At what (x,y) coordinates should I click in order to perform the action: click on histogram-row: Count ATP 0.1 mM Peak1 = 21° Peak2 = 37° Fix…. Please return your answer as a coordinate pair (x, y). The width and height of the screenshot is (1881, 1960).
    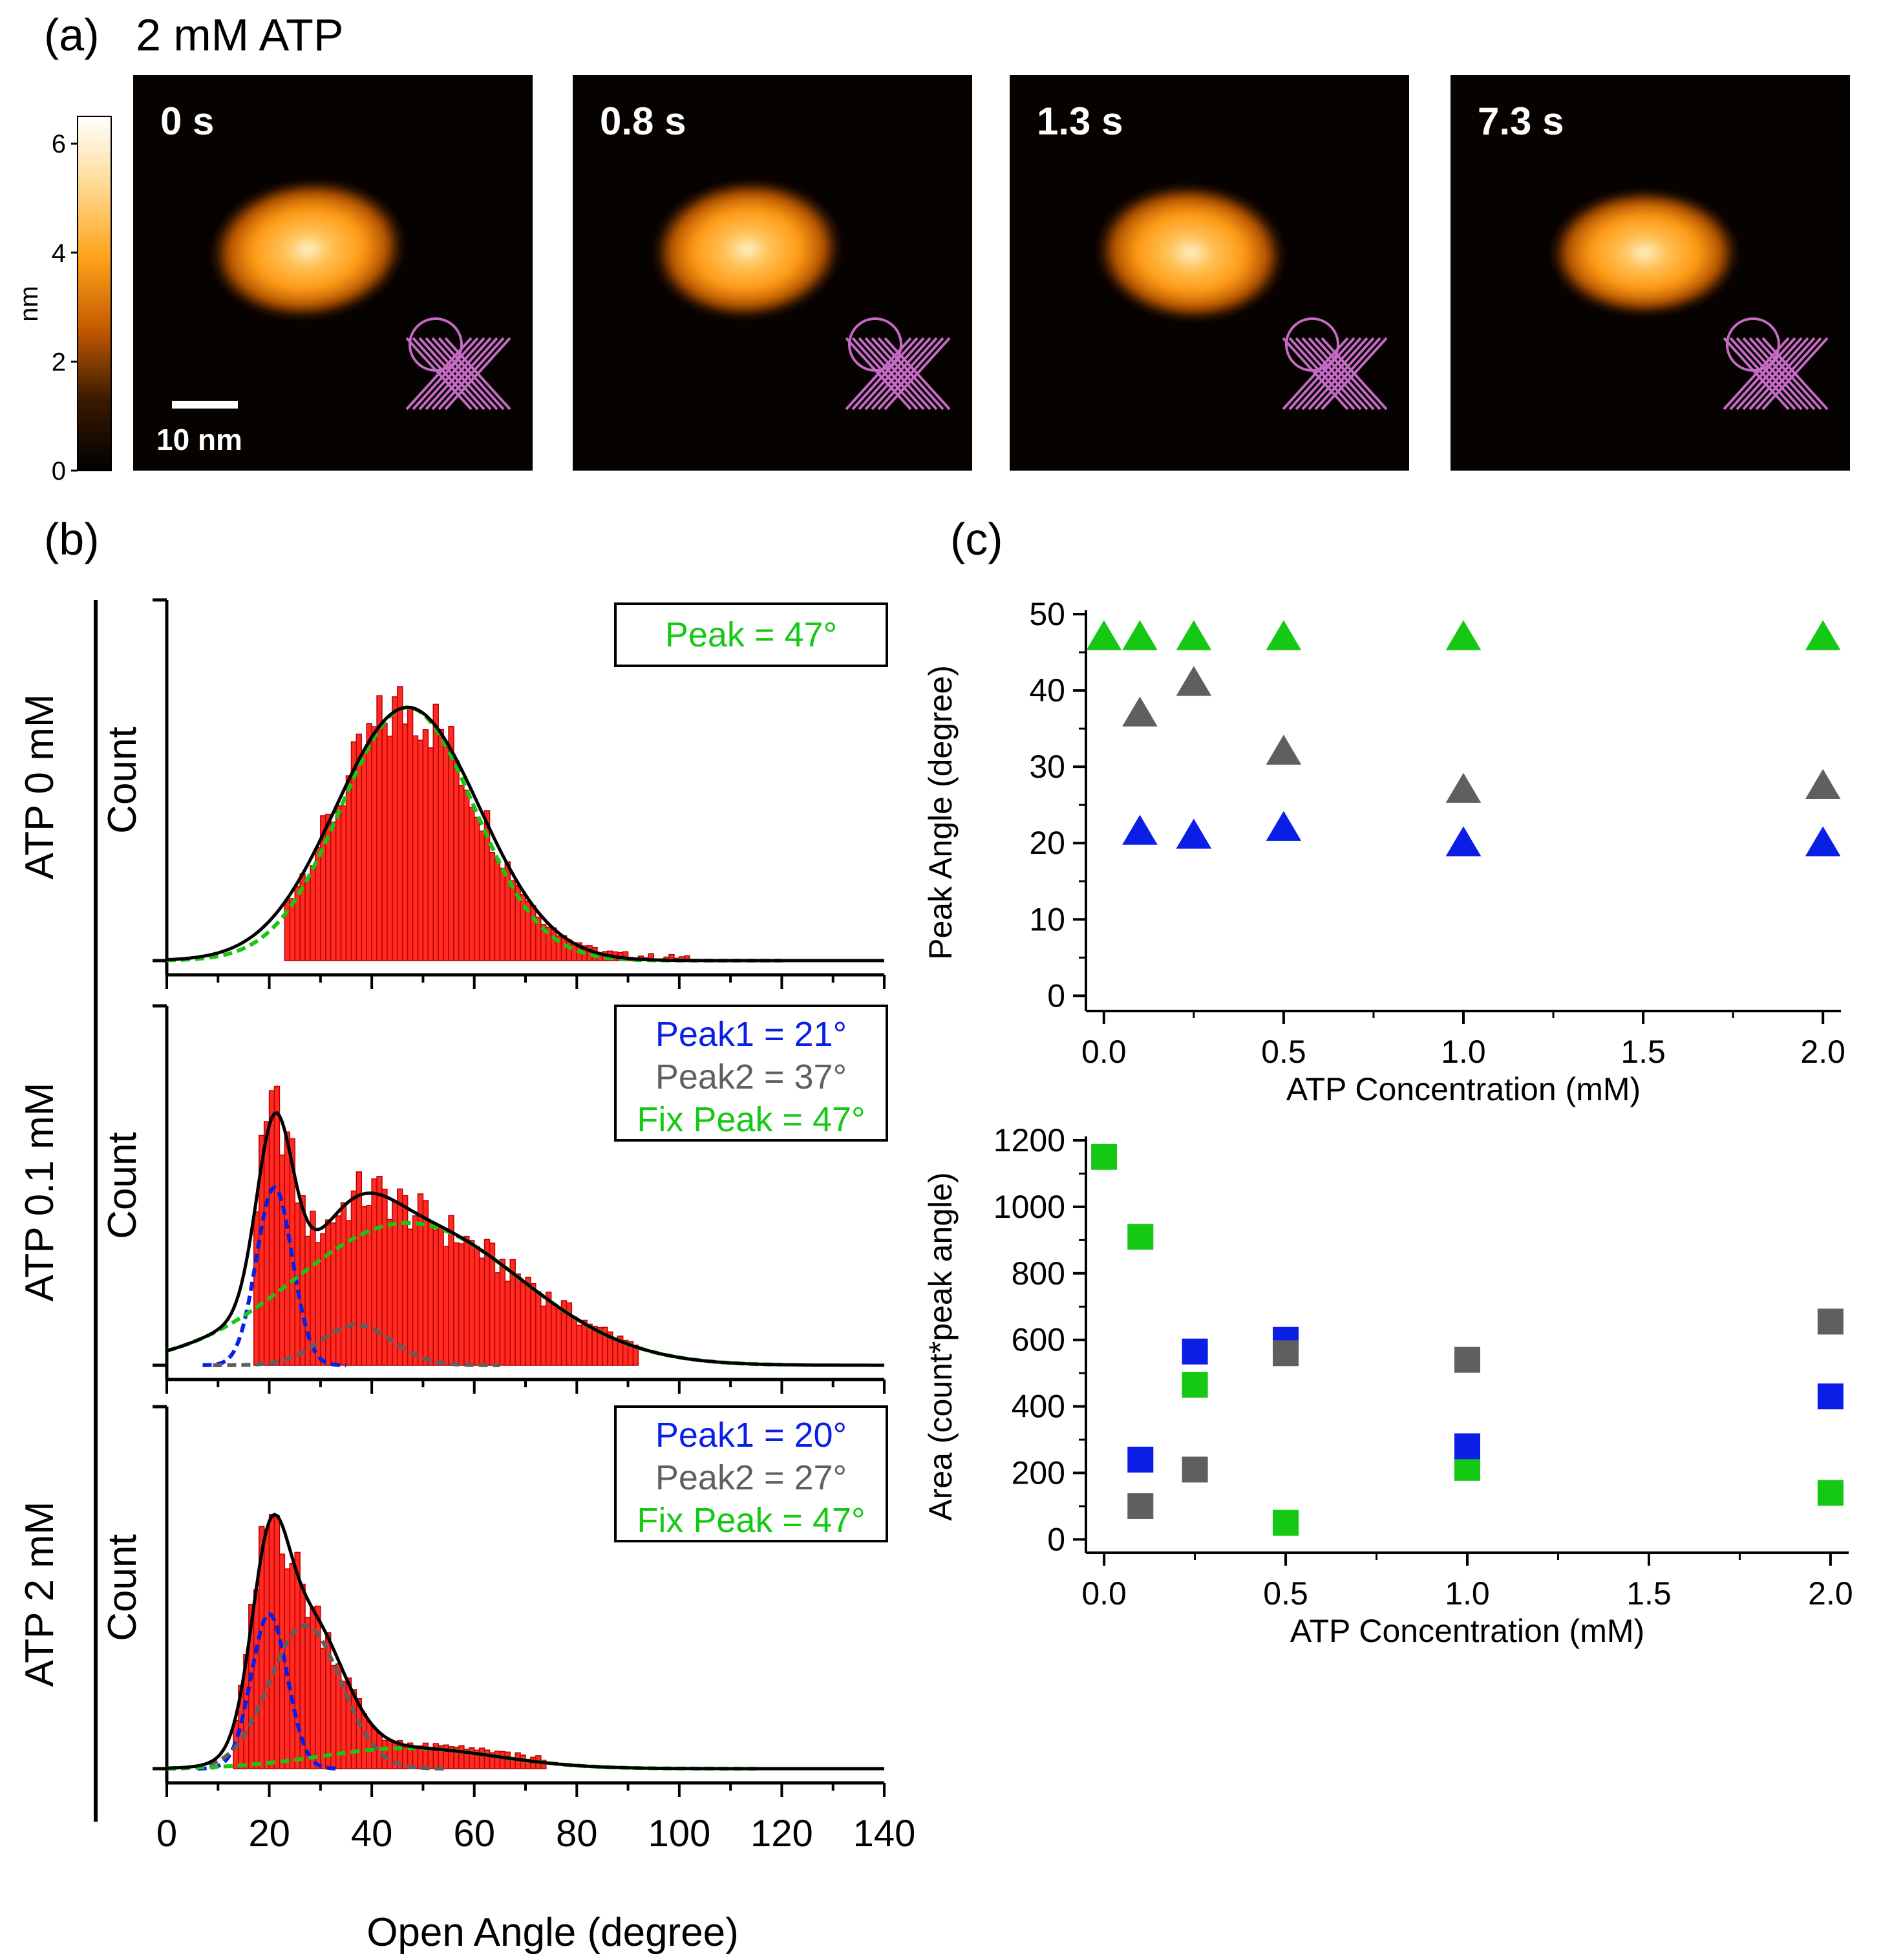
    Looking at the image, I should click on (453, 1199).